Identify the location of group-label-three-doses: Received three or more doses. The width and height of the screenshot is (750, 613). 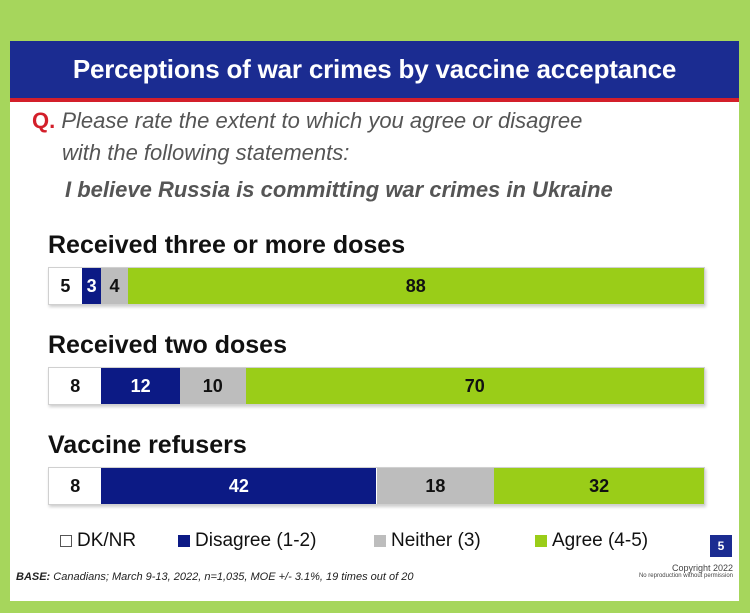
(227, 245).